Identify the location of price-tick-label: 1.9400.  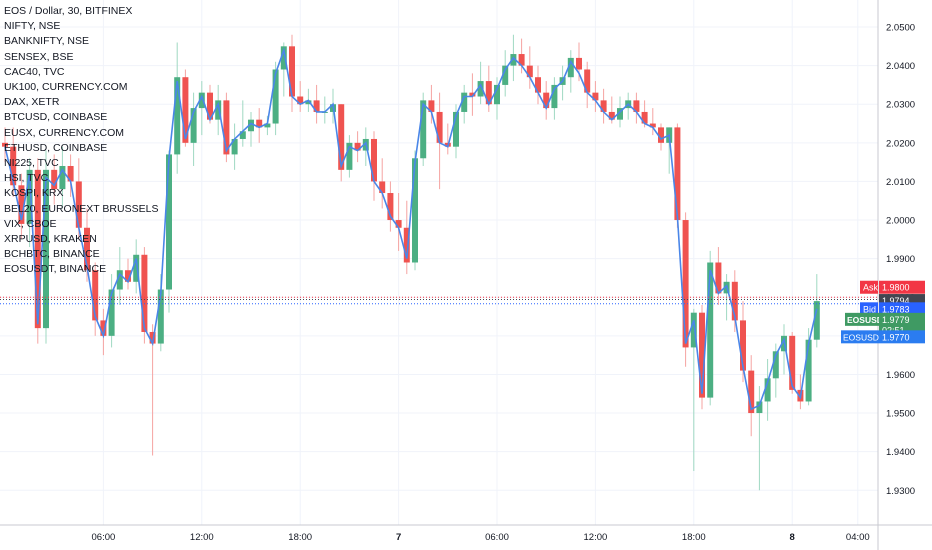
(900, 452).